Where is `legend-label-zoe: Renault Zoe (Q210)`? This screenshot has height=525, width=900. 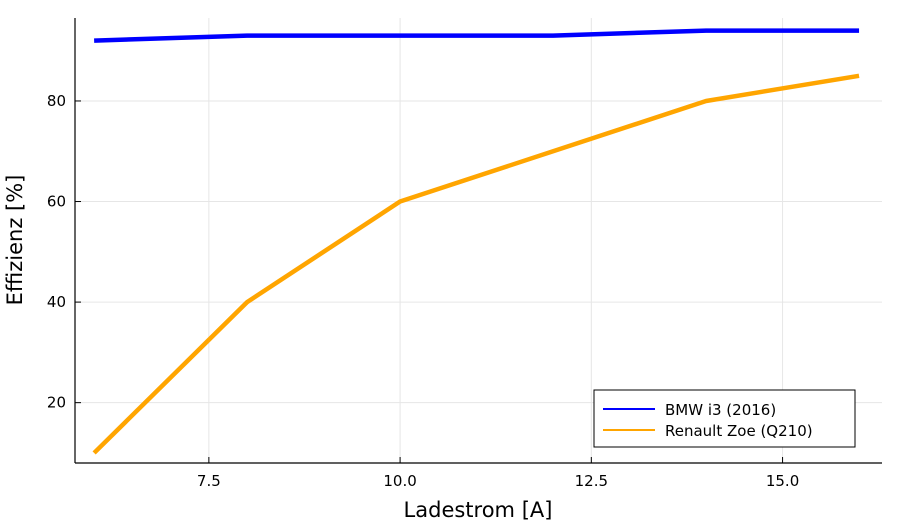
legend-label-zoe: Renault Zoe (Q210) is located at coordinates (739, 431).